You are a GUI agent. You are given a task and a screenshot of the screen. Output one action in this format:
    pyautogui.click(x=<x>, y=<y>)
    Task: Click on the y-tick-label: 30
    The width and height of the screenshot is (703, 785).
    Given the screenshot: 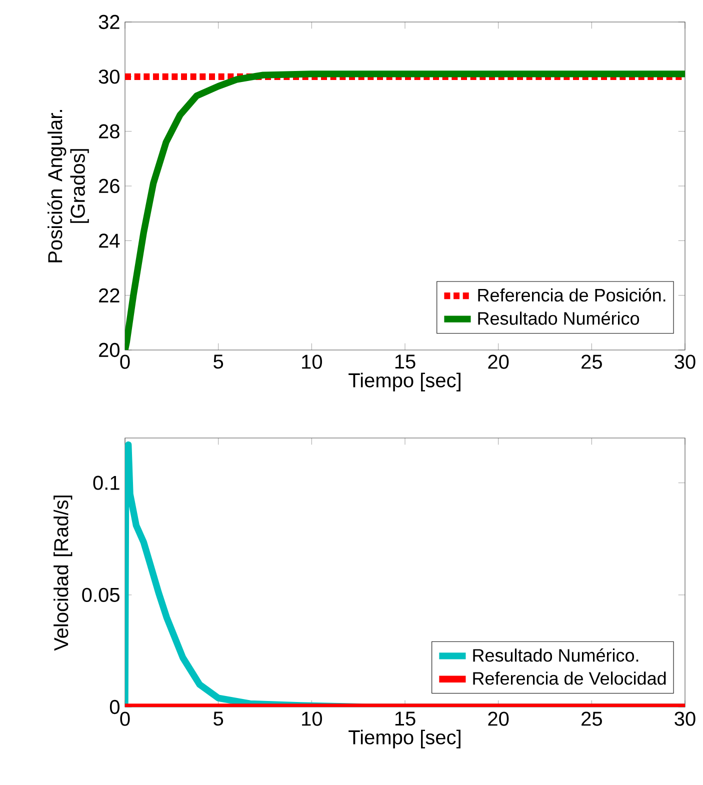 What is the action you would take?
    pyautogui.click(x=109, y=77)
    